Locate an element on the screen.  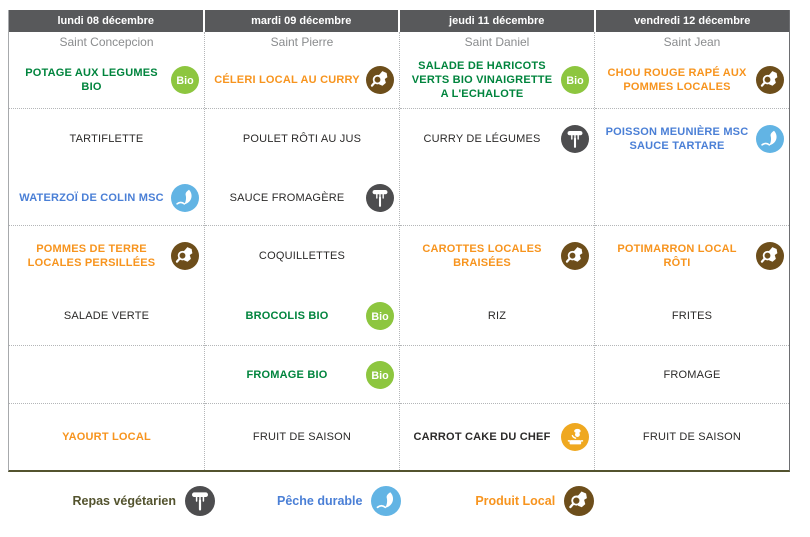
day-header-tuesday: mardi 09 décembre is located at coordinates (301, 21).